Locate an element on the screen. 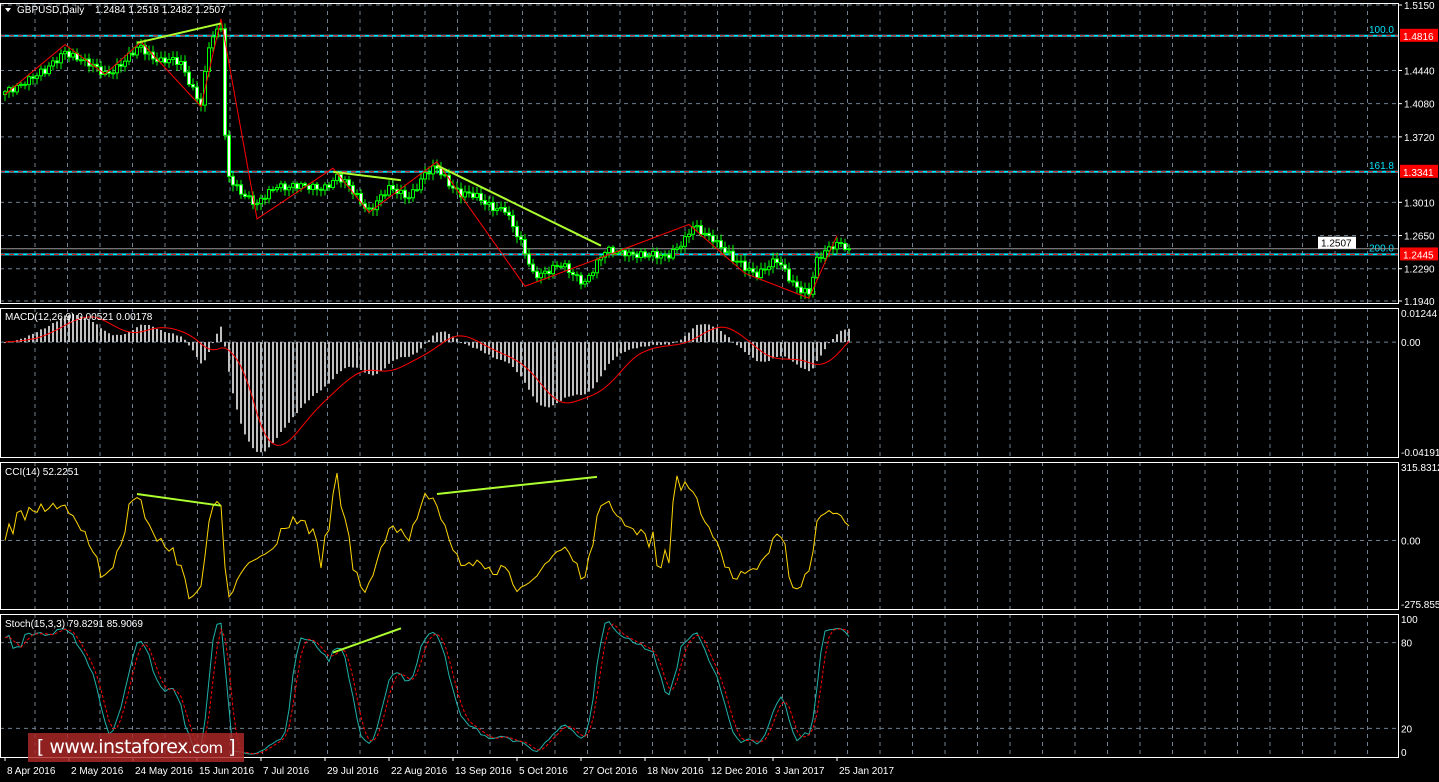 The height and width of the screenshot is (782, 1439). current-price-marker is located at coordinates (1337, 242).